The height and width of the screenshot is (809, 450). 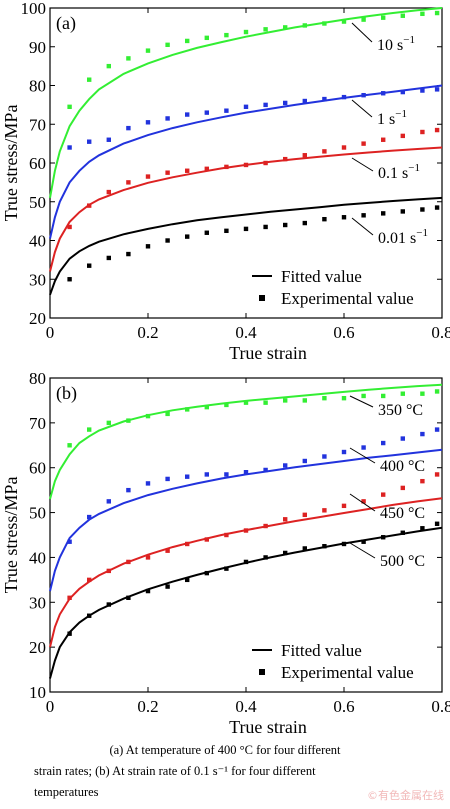 I want to click on x-tick-label: 0.4, so click(x=246, y=332).